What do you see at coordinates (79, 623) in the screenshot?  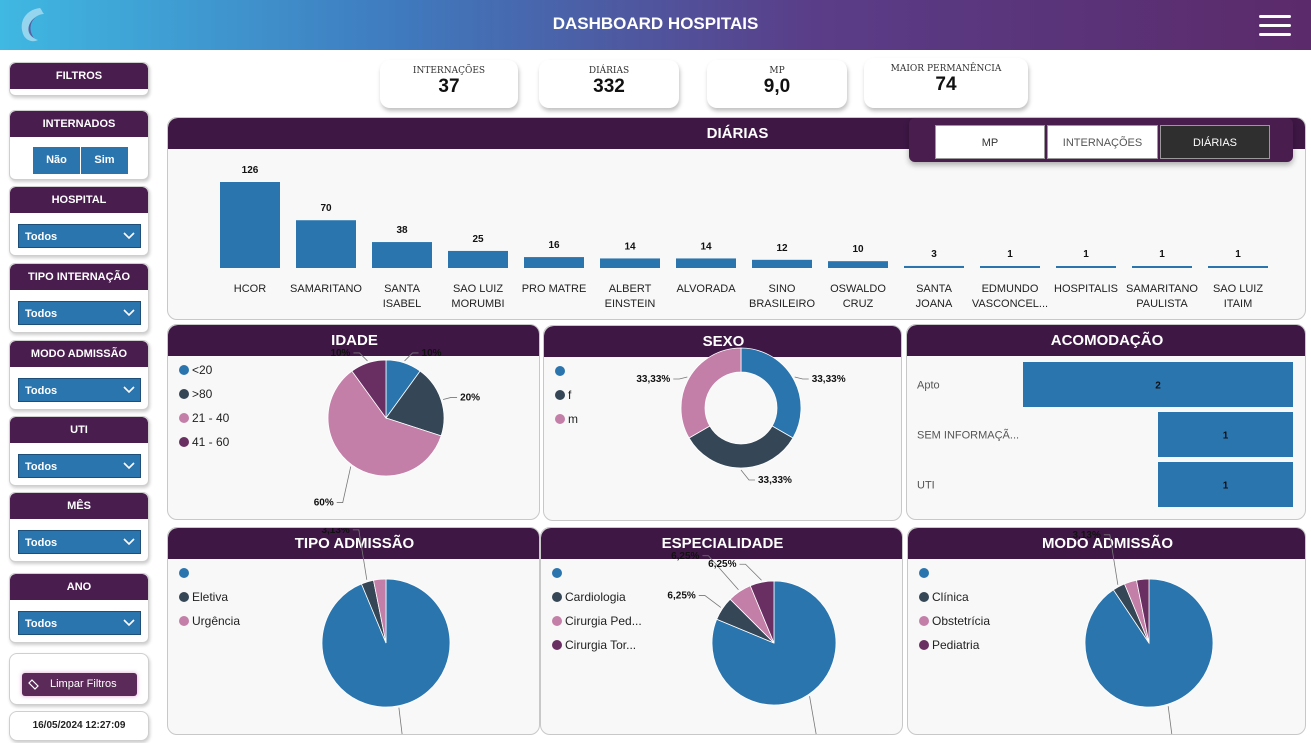 I see `ano-dropdown: Todos` at bounding box center [79, 623].